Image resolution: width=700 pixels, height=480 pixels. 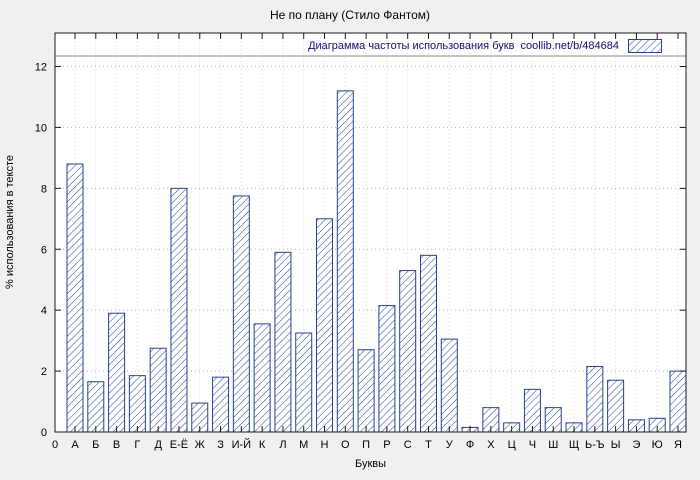 What do you see at coordinates (220, 445) in the screenshot?
I see `x-tick-label: З` at bounding box center [220, 445].